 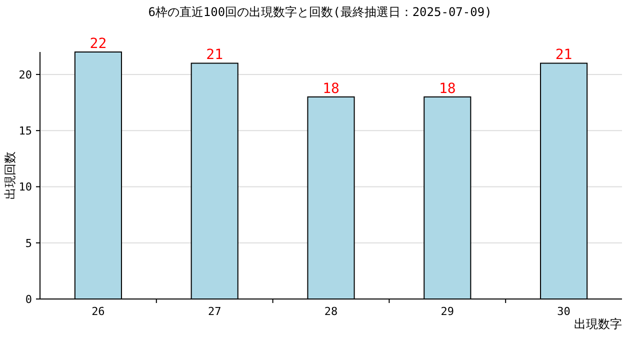 I want to click on y-tick-label: 10, so click(x=25, y=187).